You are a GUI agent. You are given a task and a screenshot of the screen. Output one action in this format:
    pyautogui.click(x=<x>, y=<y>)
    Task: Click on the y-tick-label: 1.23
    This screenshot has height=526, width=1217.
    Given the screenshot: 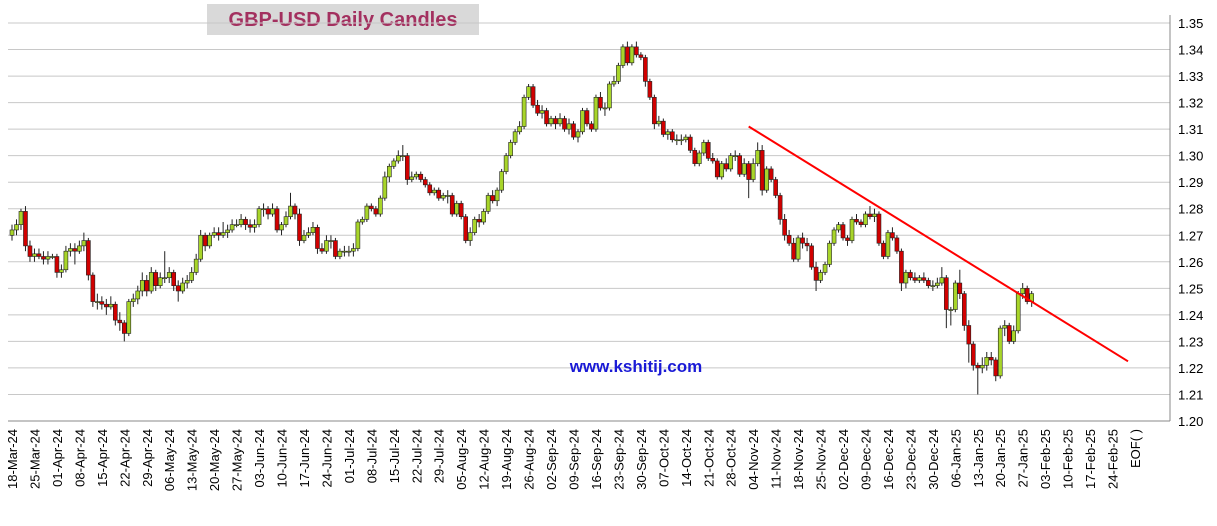 What is the action you would take?
    pyautogui.click(x=1190, y=341)
    